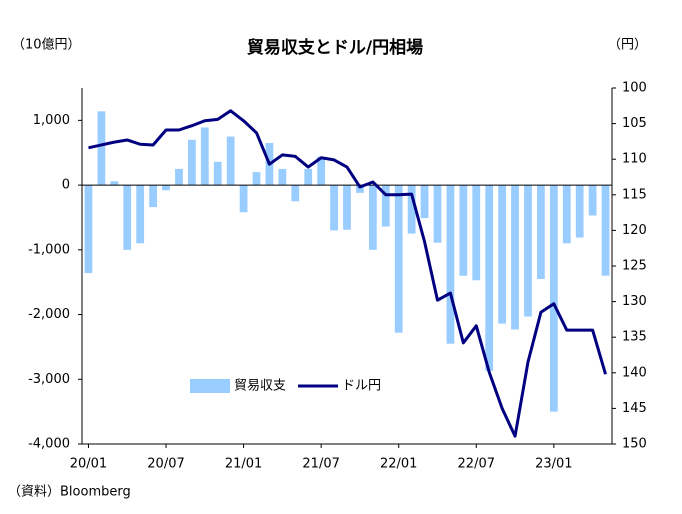 Image resolution: width=682 pixels, height=514 pixels. What do you see at coordinates (361, 386) in the screenshot?
I see `legend-label: ドル円` at bounding box center [361, 386].